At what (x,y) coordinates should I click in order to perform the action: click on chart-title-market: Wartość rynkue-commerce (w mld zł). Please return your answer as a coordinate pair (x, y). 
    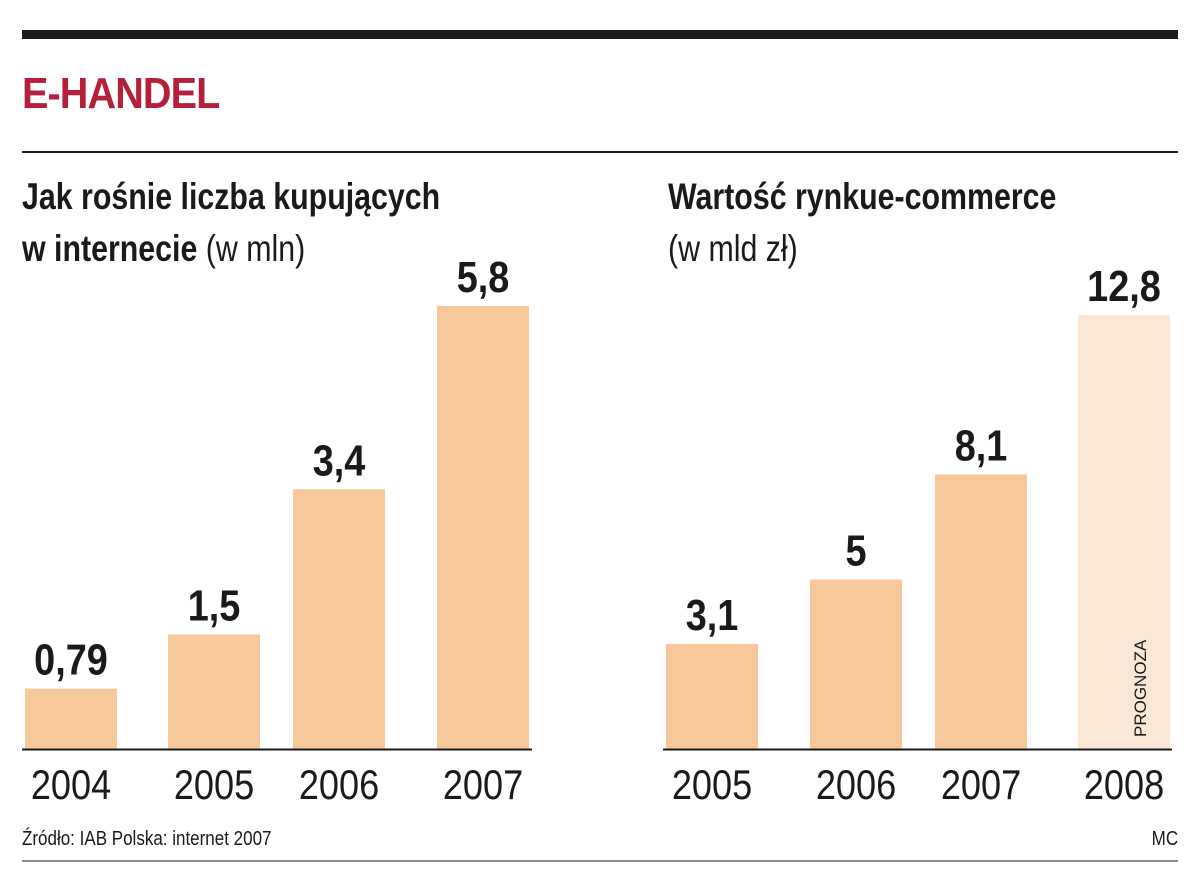
    Looking at the image, I should click on (862, 223).